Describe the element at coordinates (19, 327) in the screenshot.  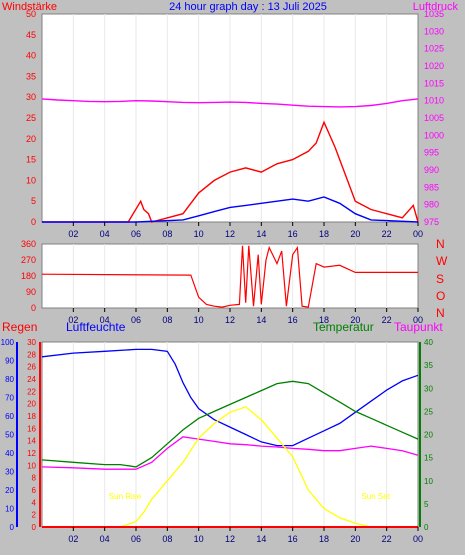
I see `rain-axis-title: Regen` at that location.